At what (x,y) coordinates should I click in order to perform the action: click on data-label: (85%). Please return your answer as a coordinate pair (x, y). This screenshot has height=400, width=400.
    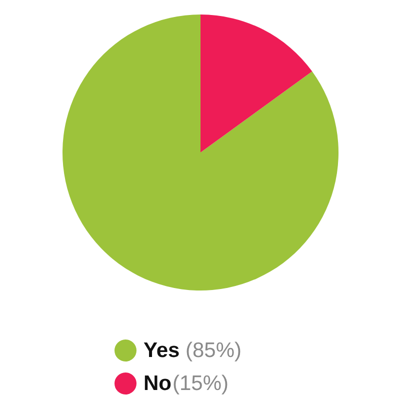
    Looking at the image, I should click on (214, 350).